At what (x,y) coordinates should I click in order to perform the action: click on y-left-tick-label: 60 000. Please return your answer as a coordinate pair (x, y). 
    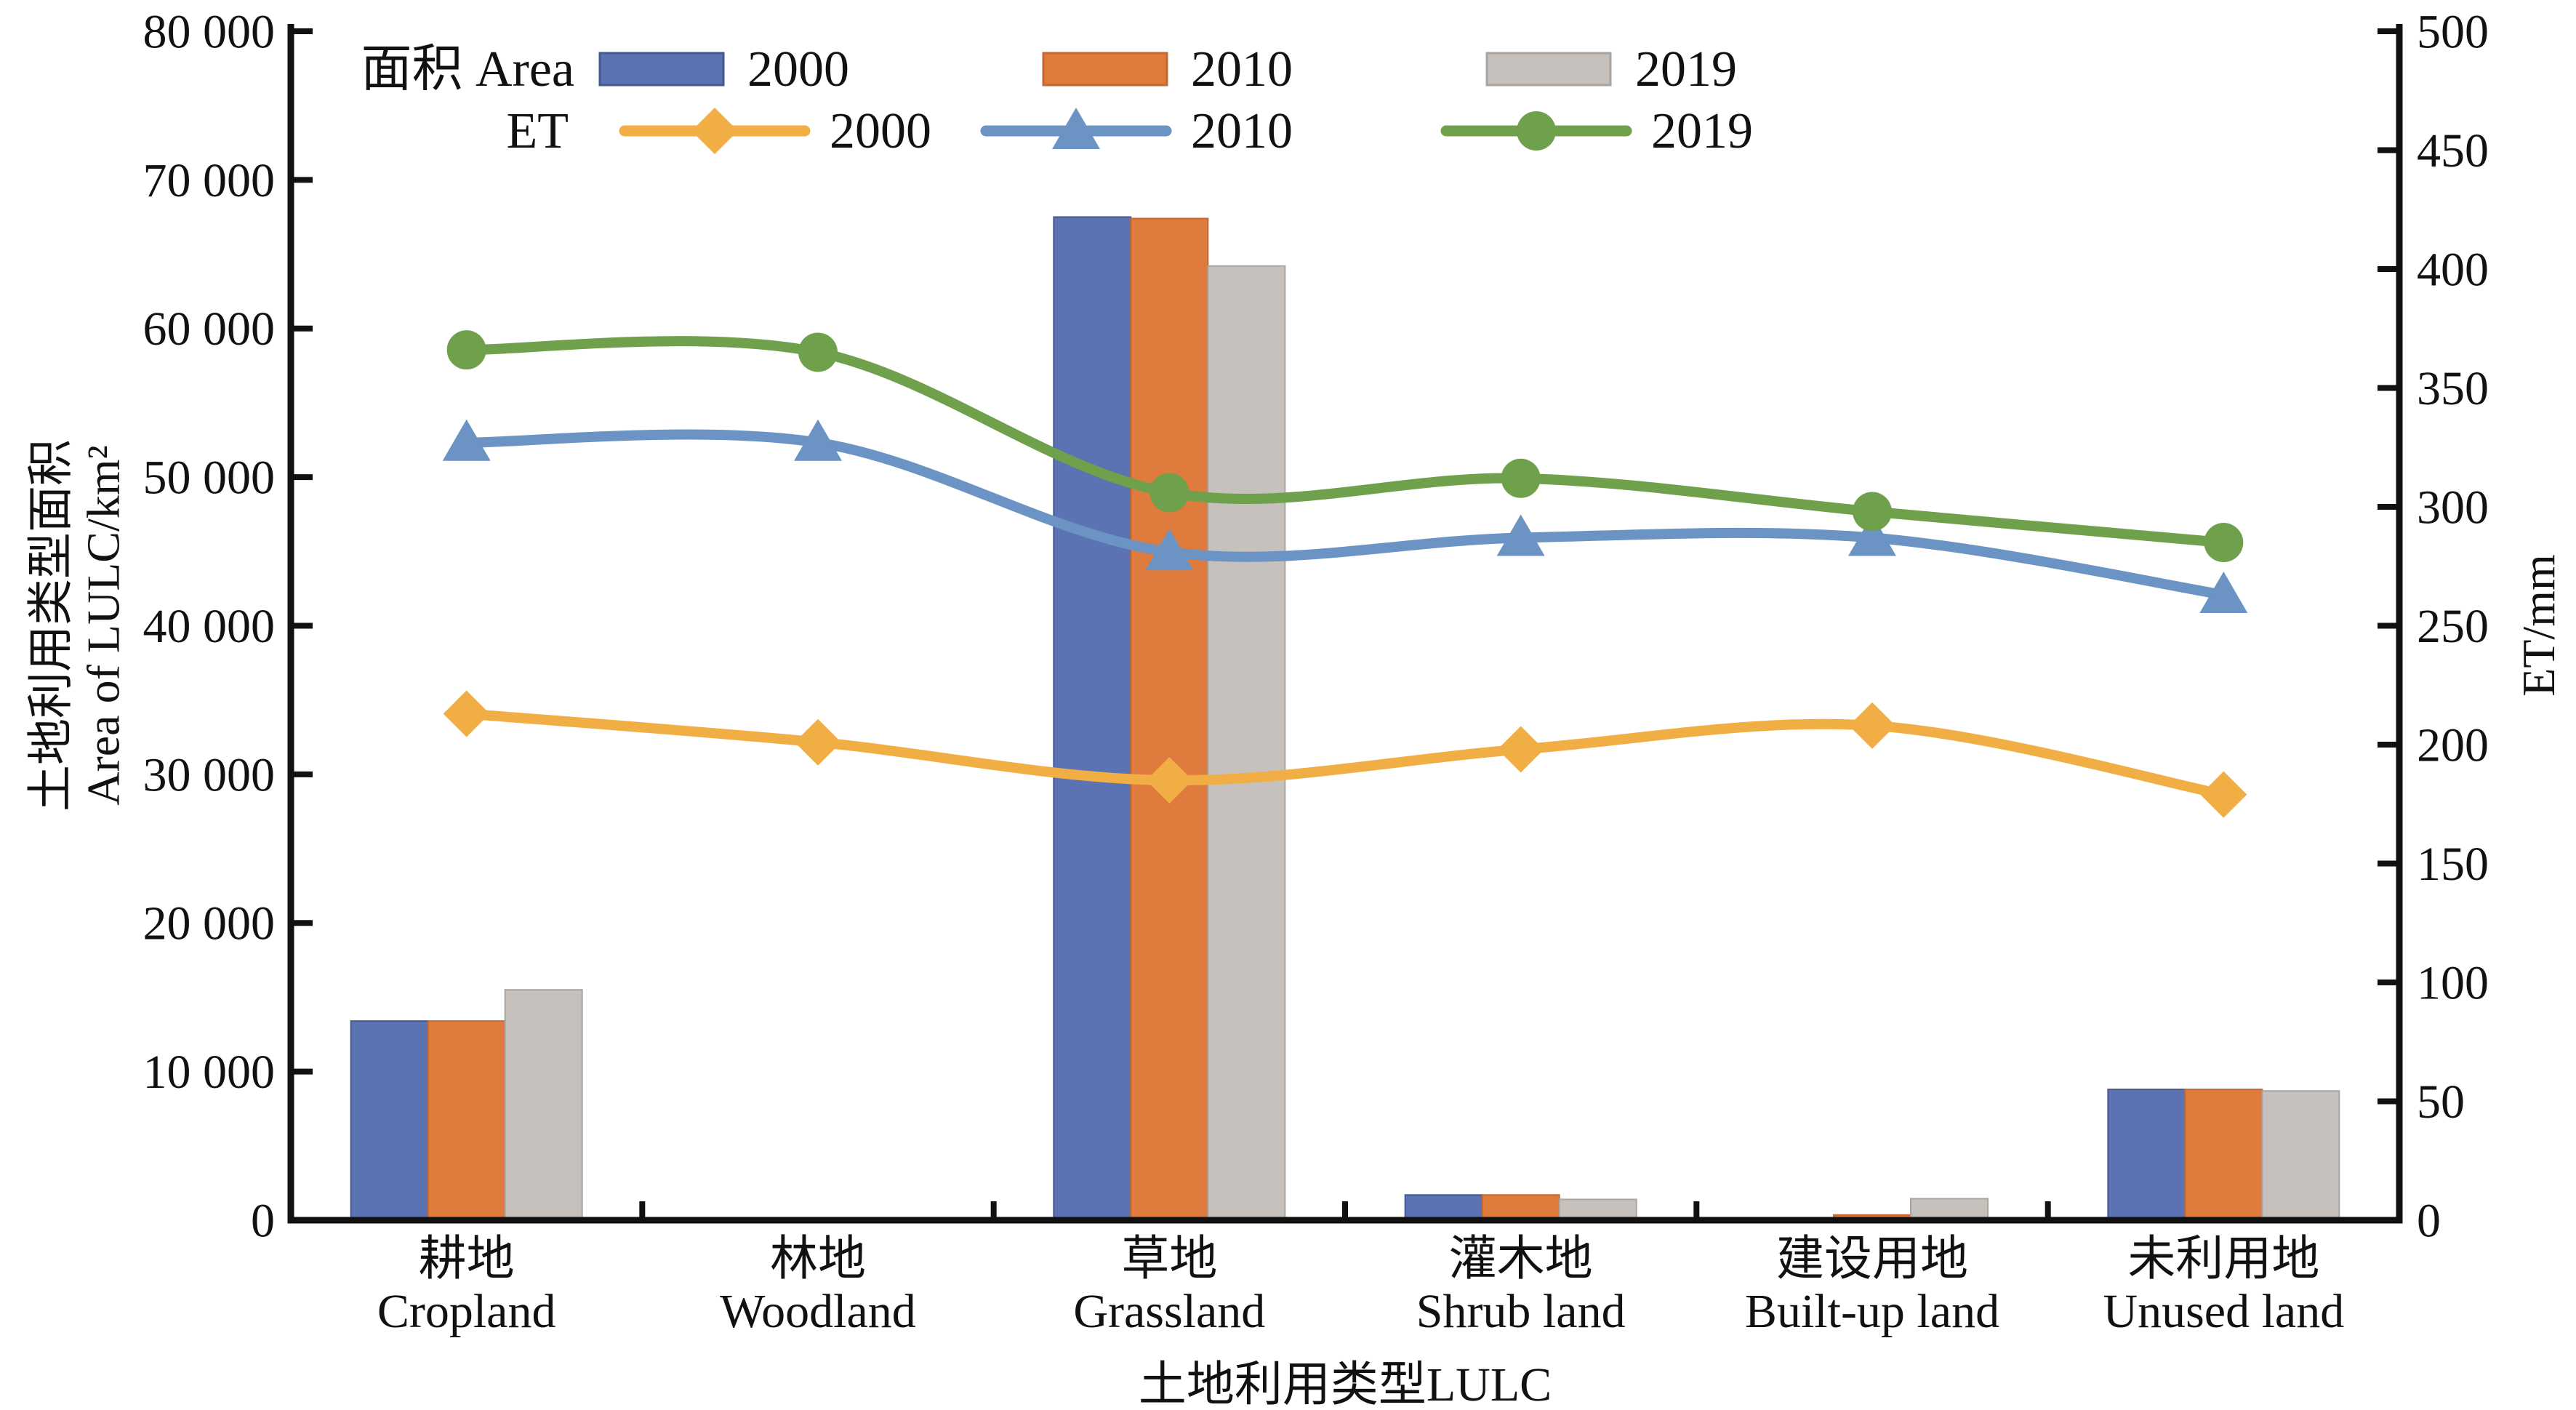
    Looking at the image, I should click on (209, 329).